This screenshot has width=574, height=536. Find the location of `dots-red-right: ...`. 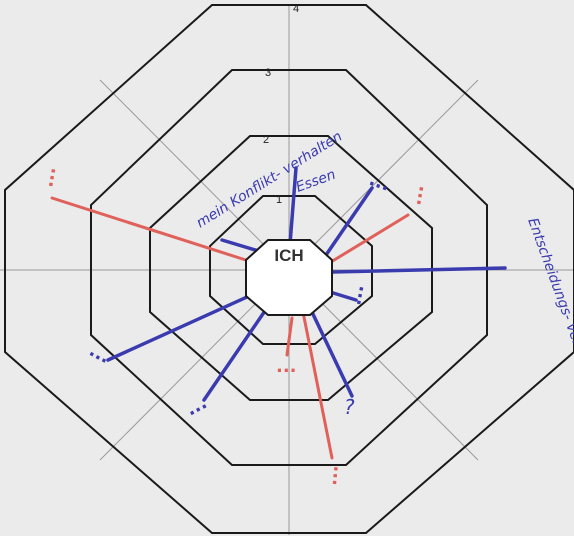

dots-red-right: ... is located at coordinates (416, 195).